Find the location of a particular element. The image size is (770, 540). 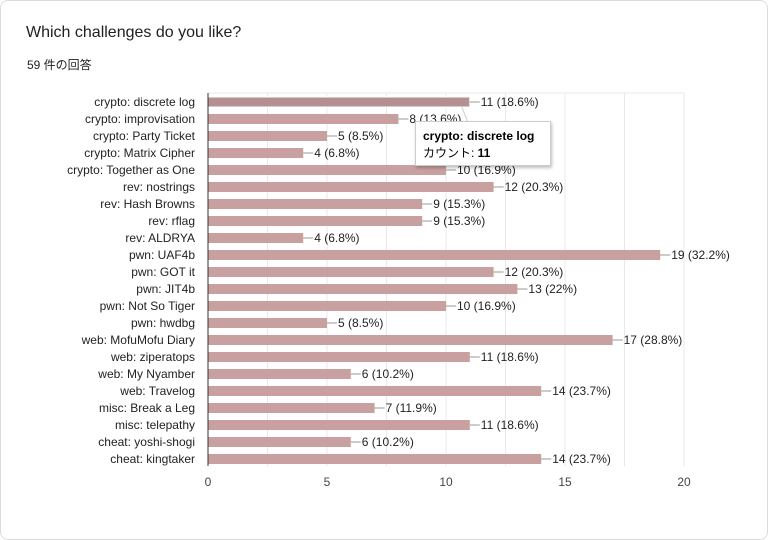

category-label: crypto: improvisation is located at coordinates (140, 119).